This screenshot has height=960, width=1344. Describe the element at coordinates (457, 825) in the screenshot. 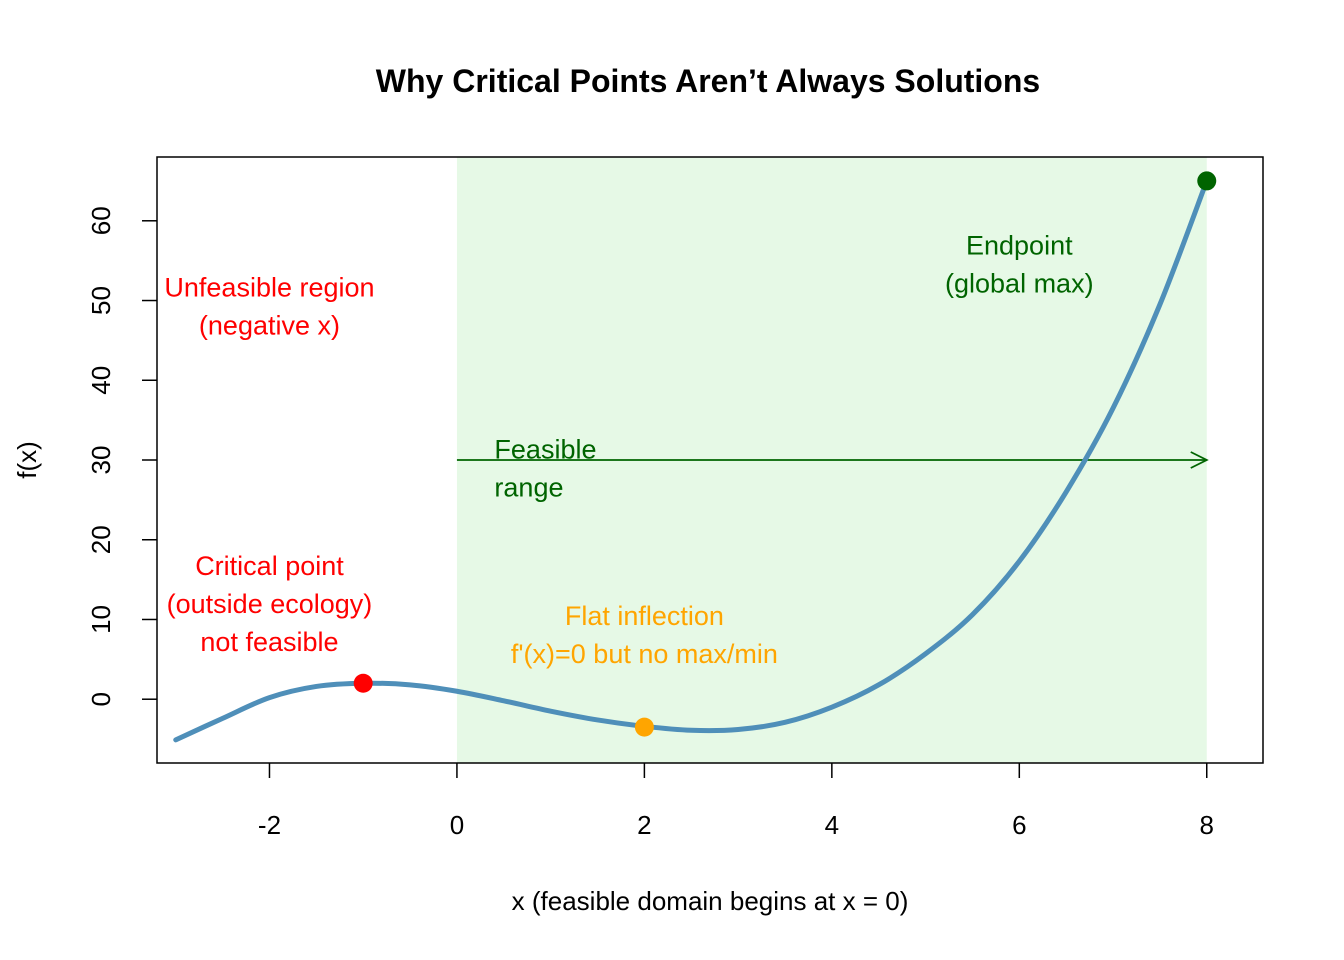

I see `x-tick-label: 0` at that location.